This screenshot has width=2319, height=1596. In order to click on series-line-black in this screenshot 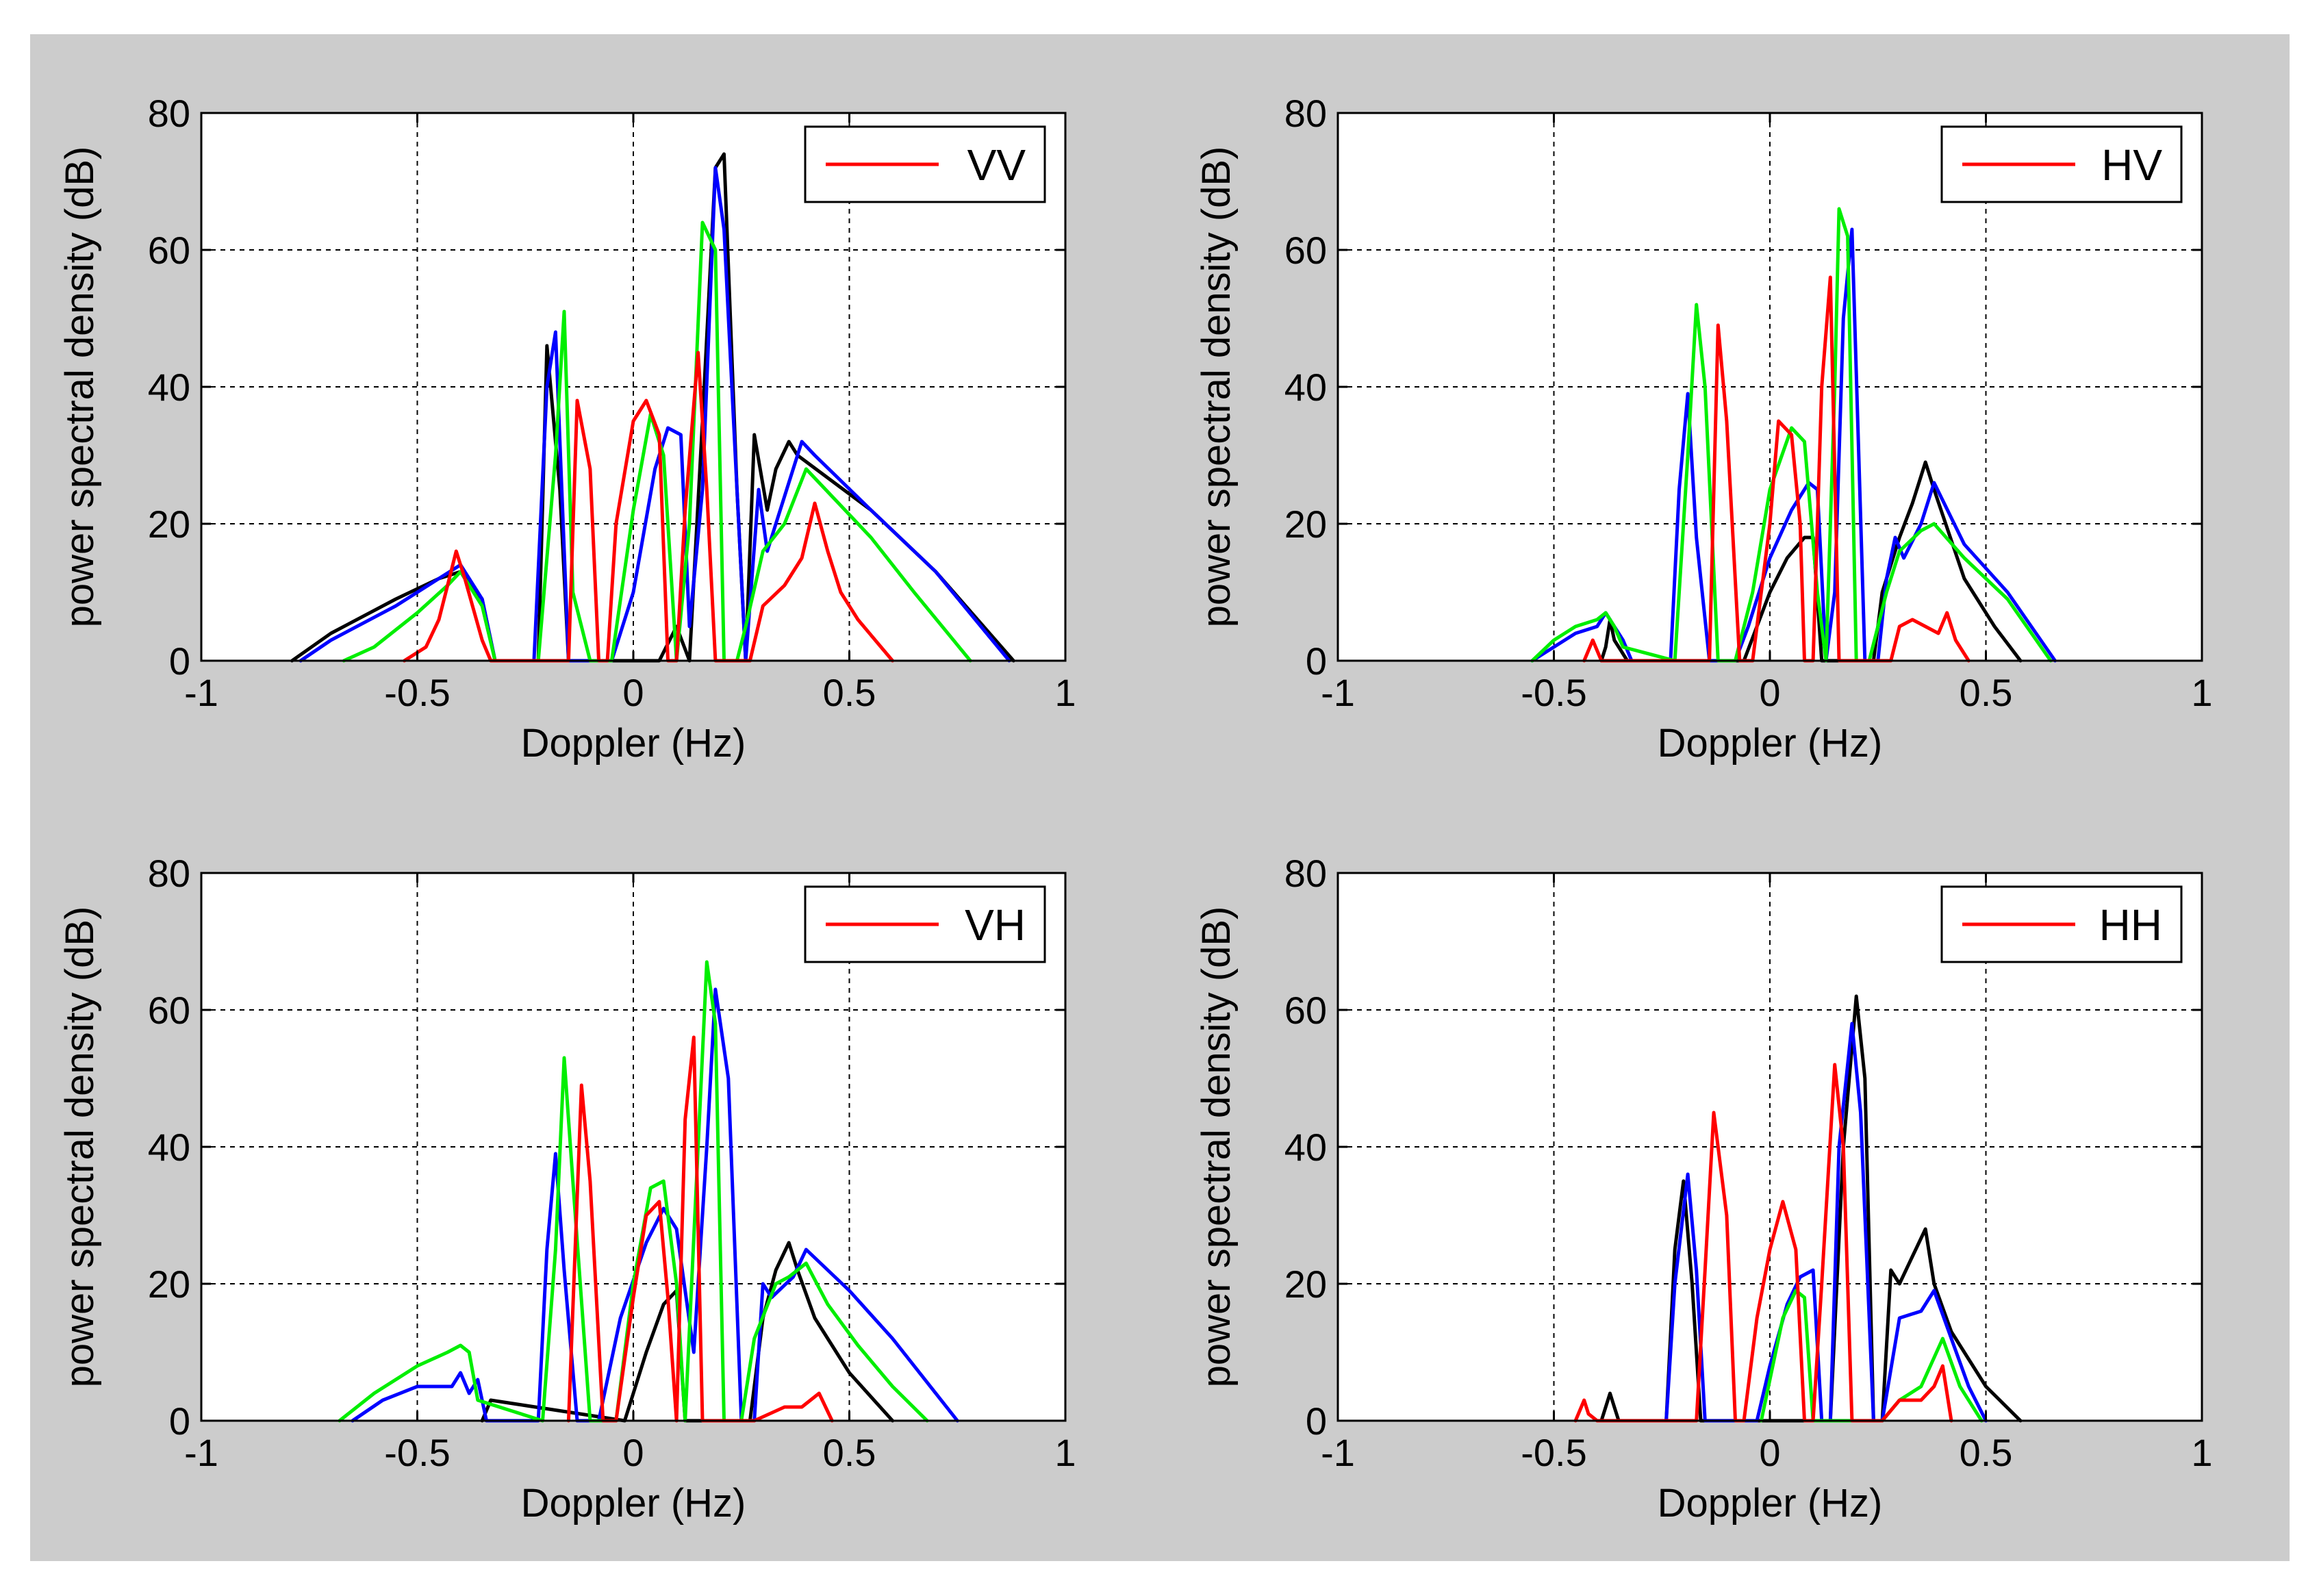, I will do `click(652, 407)`.